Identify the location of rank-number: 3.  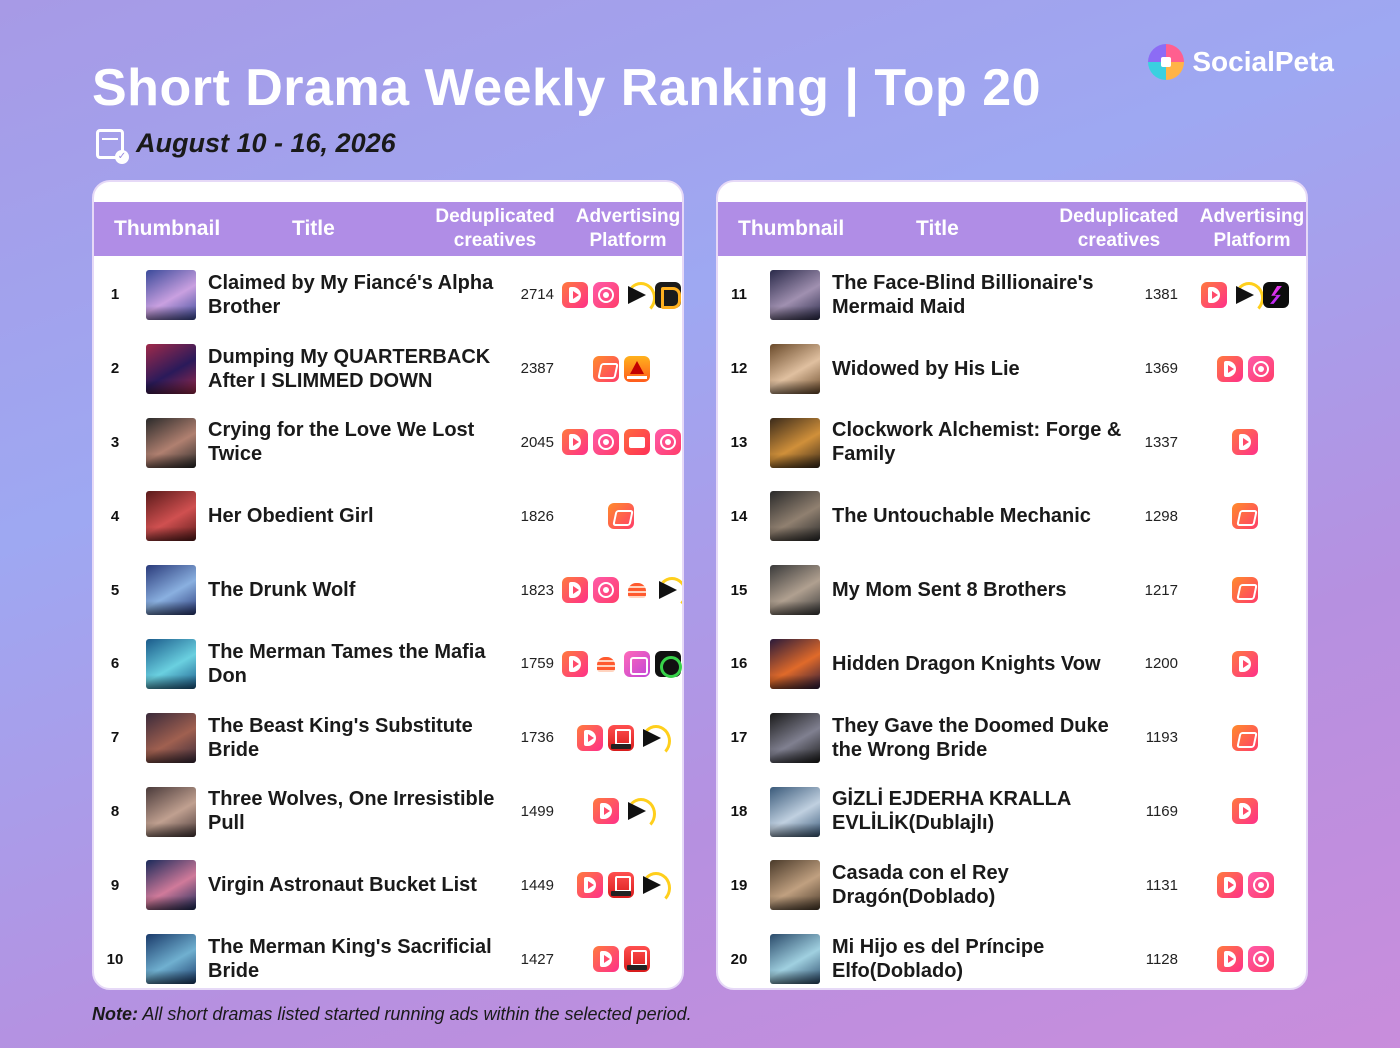
(115, 442).